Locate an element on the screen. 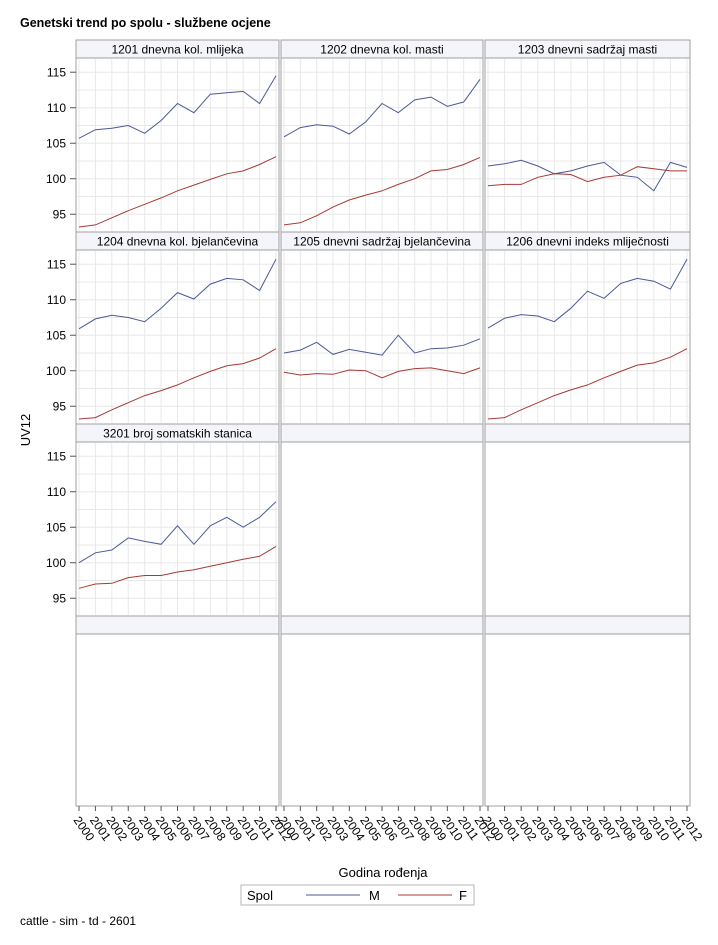  panel-title-6: 1206 dnevni indeks mliječnosti is located at coordinates (587, 242).